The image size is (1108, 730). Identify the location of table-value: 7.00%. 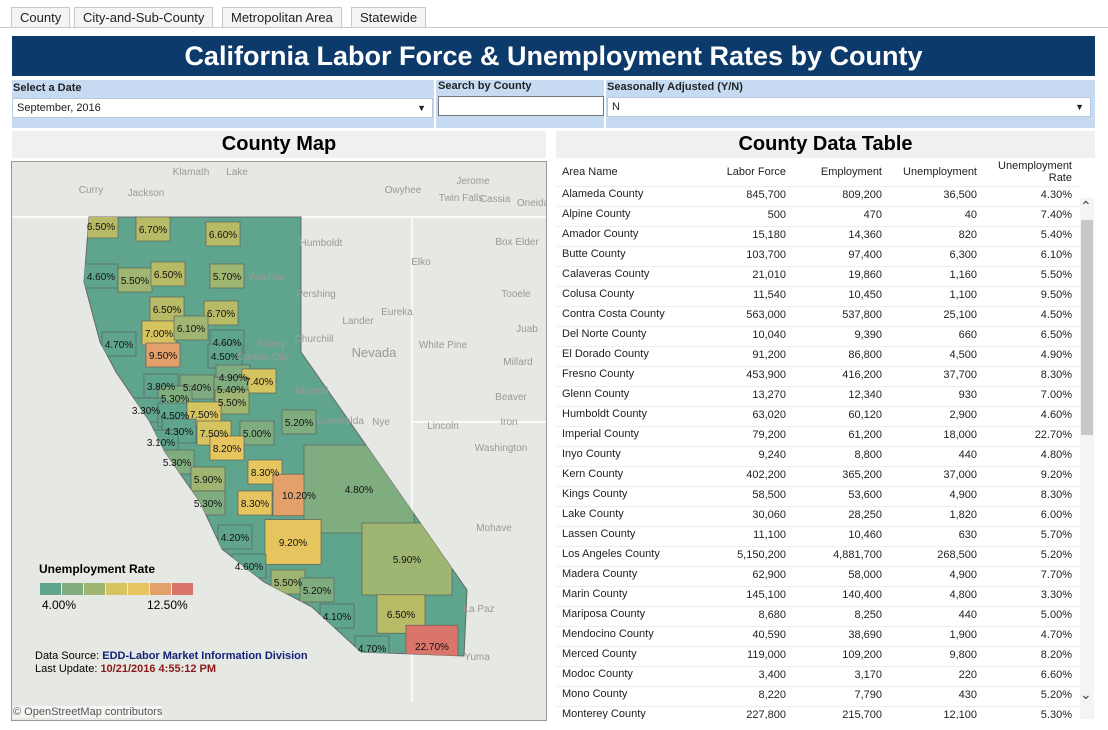
(1056, 395).